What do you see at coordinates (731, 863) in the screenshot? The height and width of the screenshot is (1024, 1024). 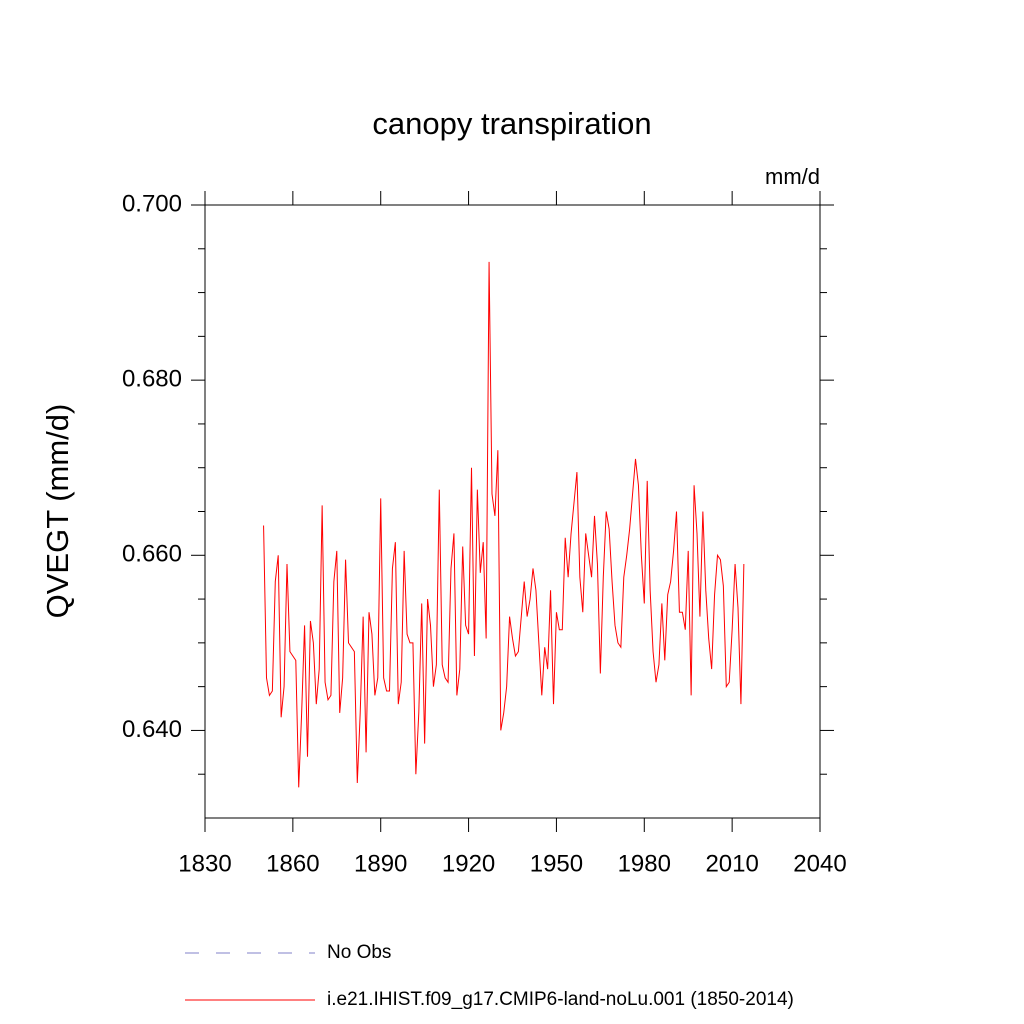 I see `x-tick-label: 2010` at bounding box center [731, 863].